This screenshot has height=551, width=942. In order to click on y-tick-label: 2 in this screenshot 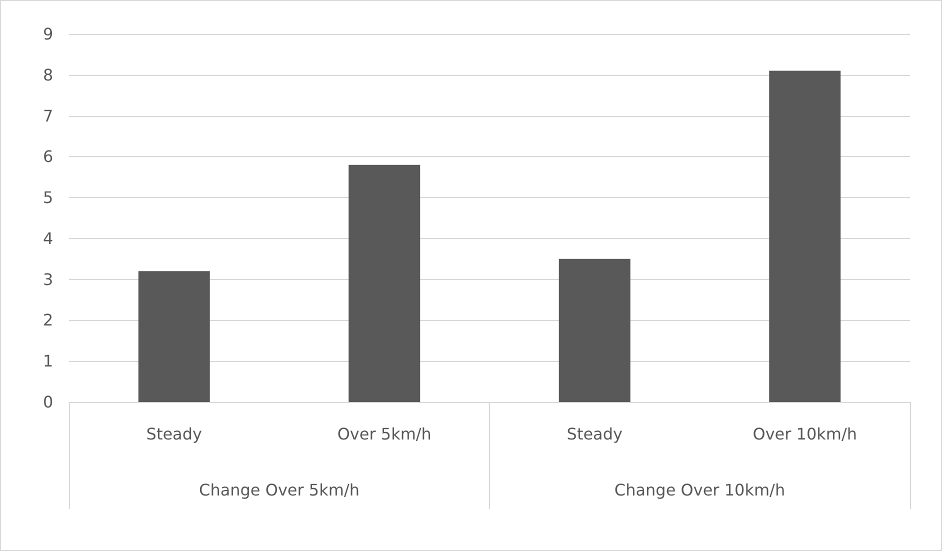, I will do `click(48, 320)`.